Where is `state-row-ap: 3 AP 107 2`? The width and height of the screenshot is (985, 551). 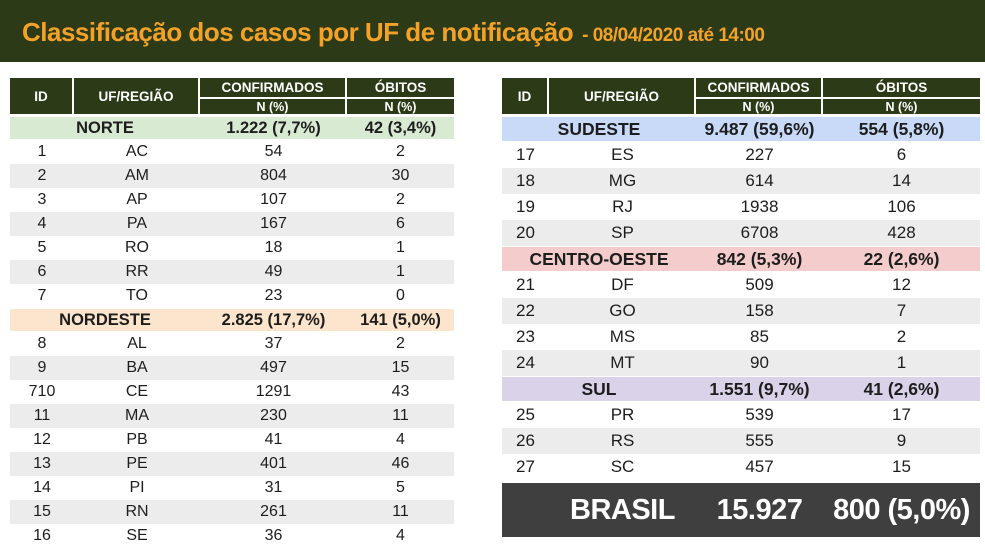
state-row-ap: 3 AP 107 2 is located at coordinates (232, 200).